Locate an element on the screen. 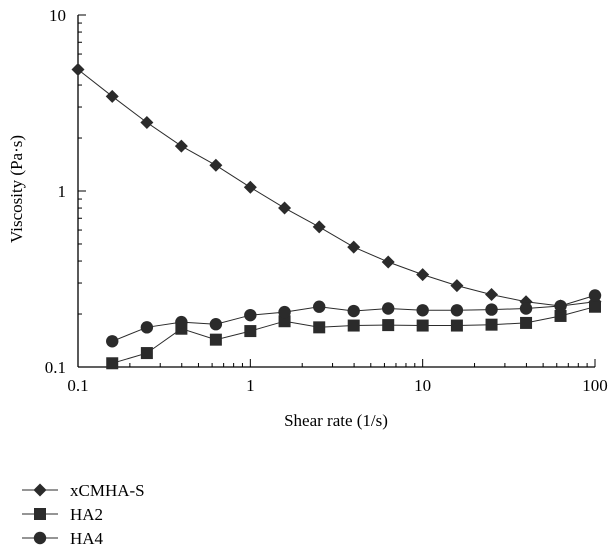 The height and width of the screenshot is (554, 610). legend-label-ha4: HA4 is located at coordinates (87, 538).